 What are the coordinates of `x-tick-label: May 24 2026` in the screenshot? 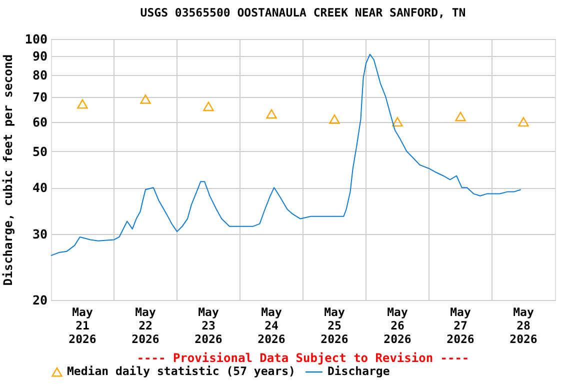 It's located at (272, 325).